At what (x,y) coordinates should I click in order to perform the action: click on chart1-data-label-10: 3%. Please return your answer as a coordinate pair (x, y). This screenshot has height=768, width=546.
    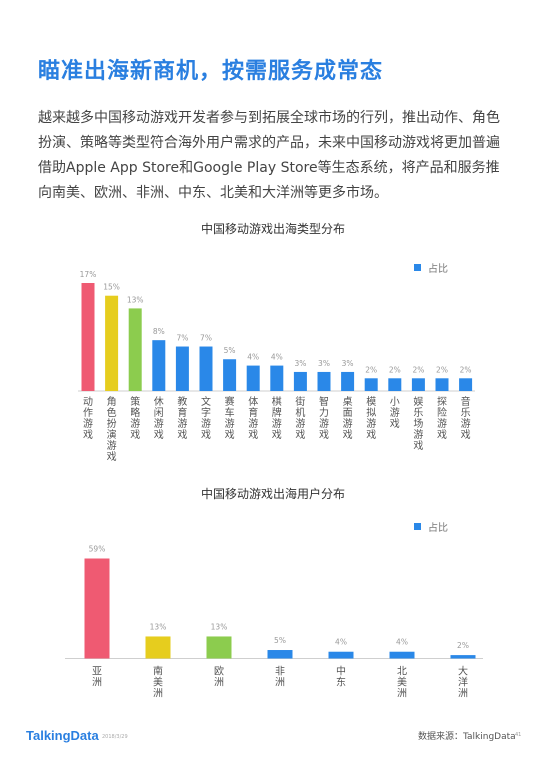
    Looking at the image, I should click on (324, 363).